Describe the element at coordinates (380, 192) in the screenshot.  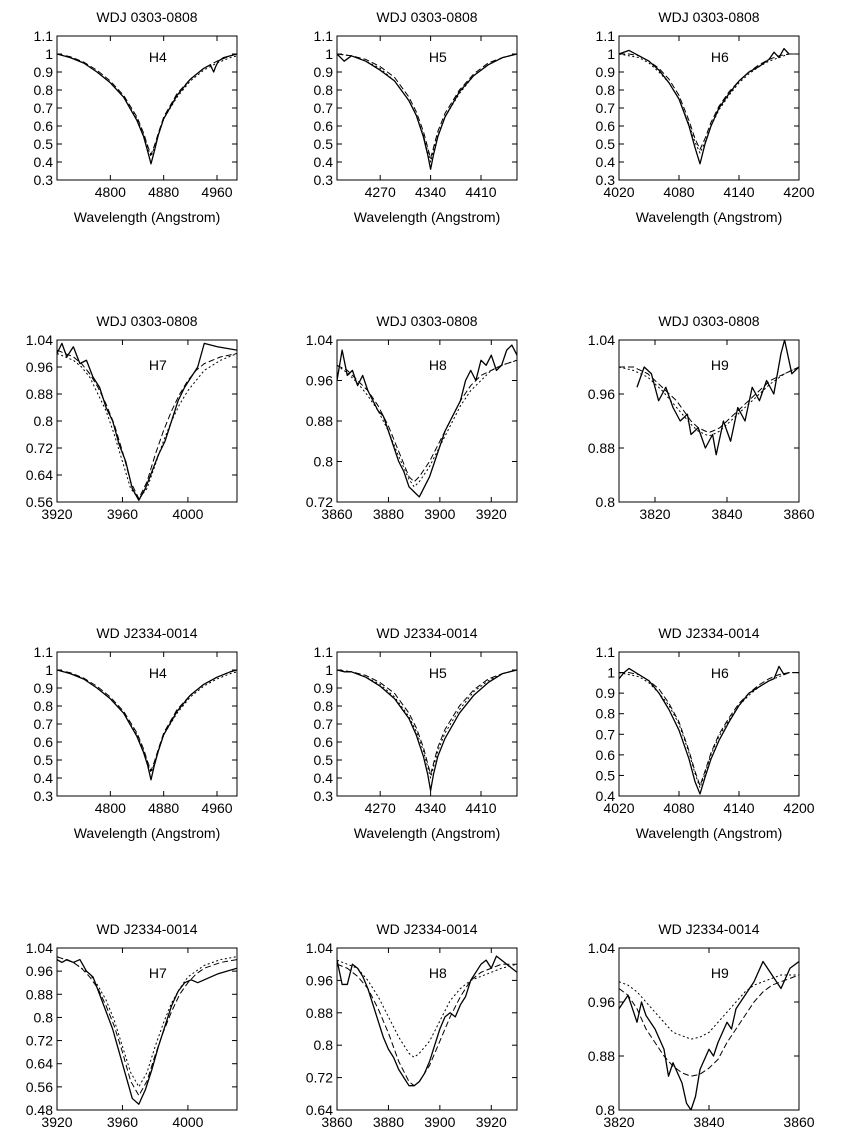
I see `x-tick-label: 4270` at that location.